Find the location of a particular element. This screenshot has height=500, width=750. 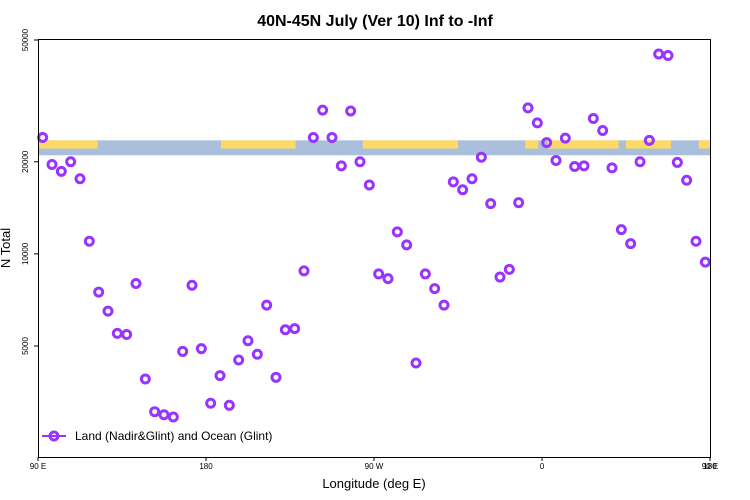

x-axis-label: Longitude (deg E) is located at coordinates (373, 483).